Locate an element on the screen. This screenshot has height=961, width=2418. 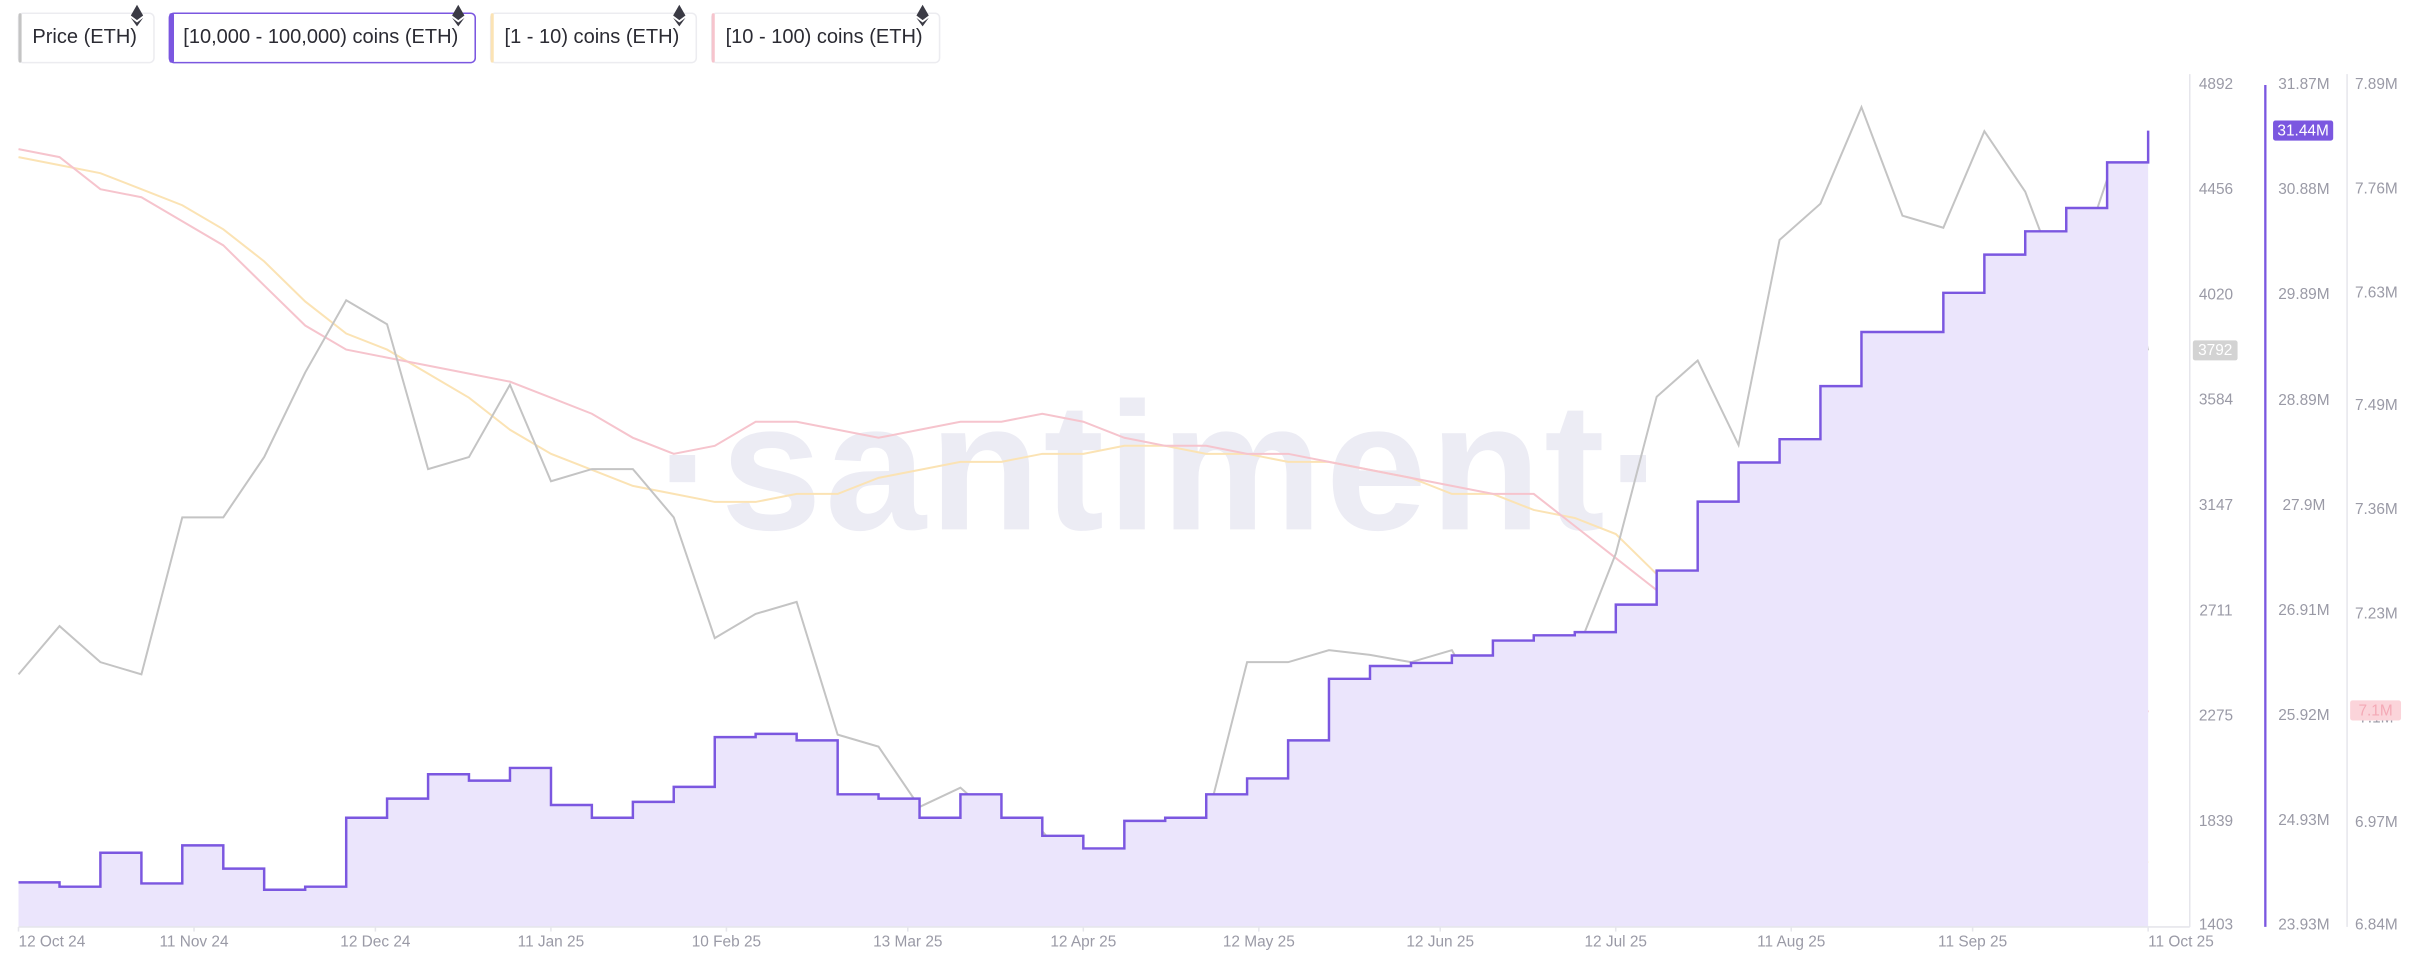
x-tick-label: 11 Aug 25 is located at coordinates (1791, 941).